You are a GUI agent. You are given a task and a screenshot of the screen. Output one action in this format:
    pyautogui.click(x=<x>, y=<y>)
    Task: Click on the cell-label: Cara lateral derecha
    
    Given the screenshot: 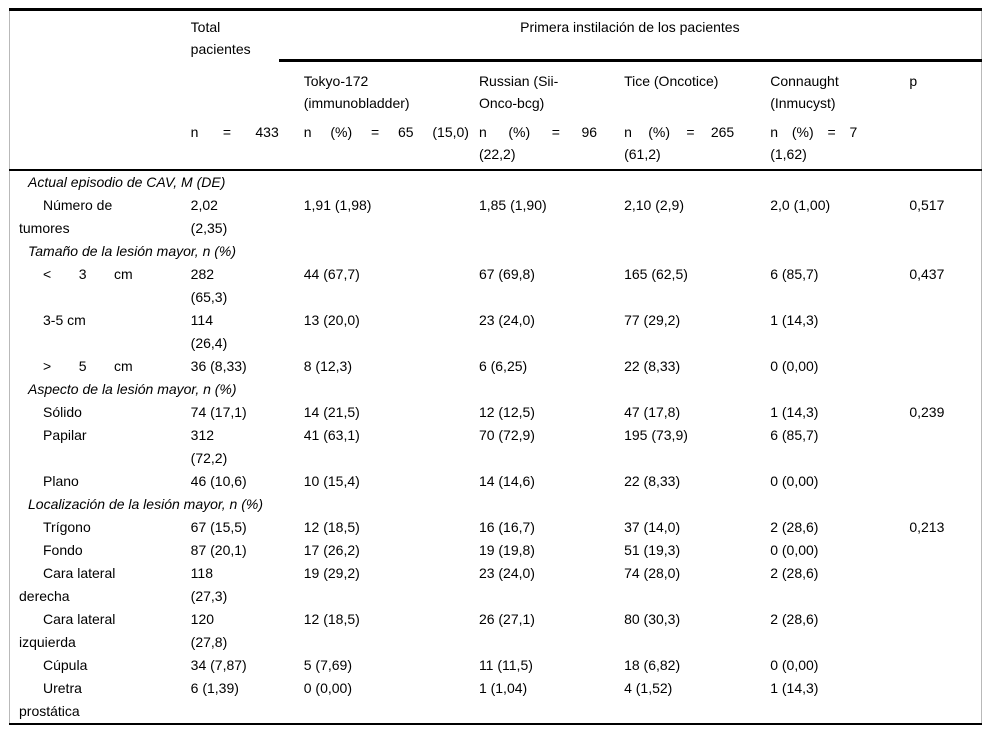 What is the action you would take?
    pyautogui.click(x=67, y=584)
    